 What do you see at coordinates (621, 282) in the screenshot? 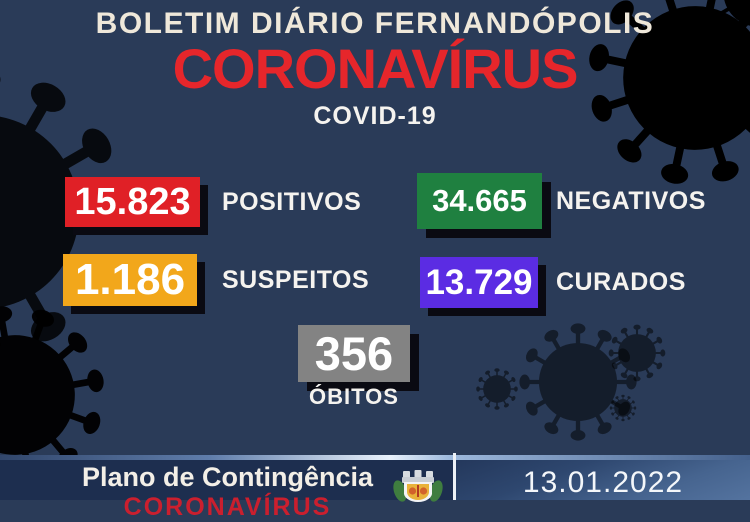
I see `cured-label: CURADOS` at bounding box center [621, 282].